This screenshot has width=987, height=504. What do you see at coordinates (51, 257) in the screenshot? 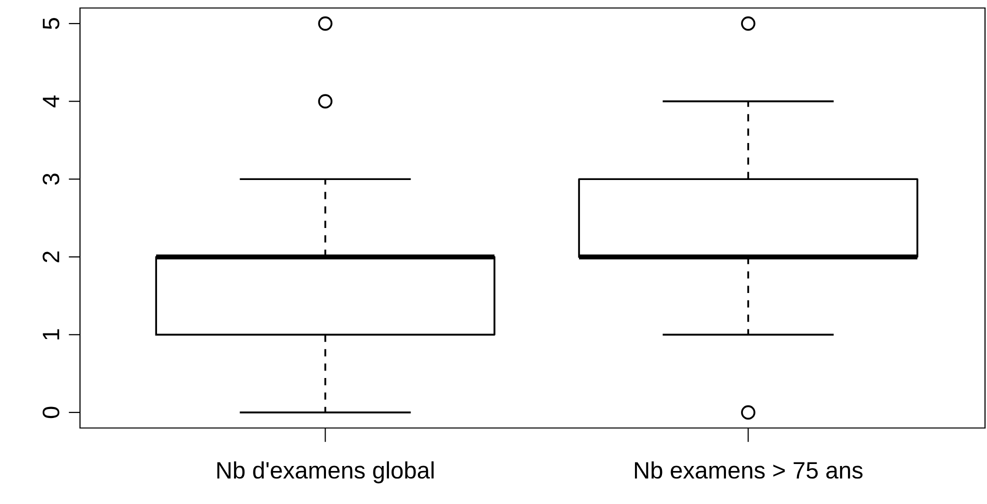
I see `y-tick-label: 2` at bounding box center [51, 257].